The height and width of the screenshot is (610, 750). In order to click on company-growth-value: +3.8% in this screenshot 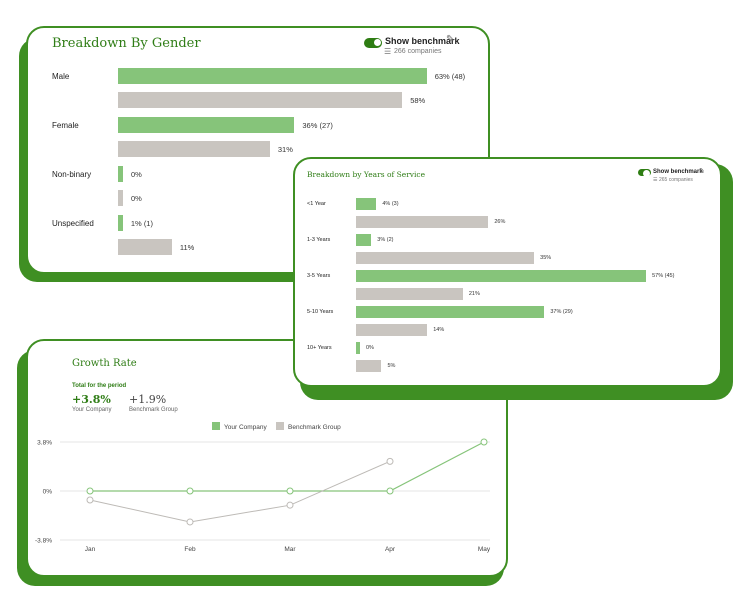, I will do `click(91, 399)`.